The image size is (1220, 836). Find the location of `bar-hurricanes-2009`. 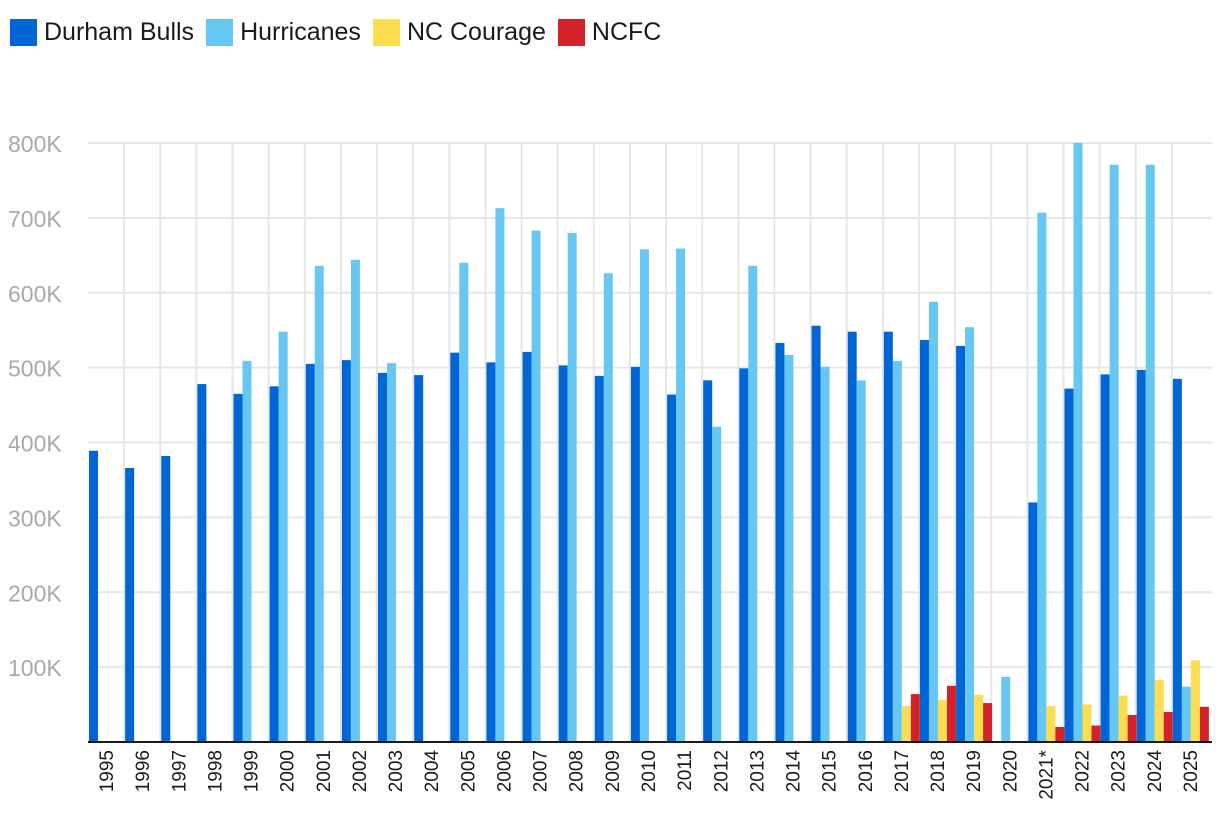

bar-hurricanes-2009 is located at coordinates (608, 507).